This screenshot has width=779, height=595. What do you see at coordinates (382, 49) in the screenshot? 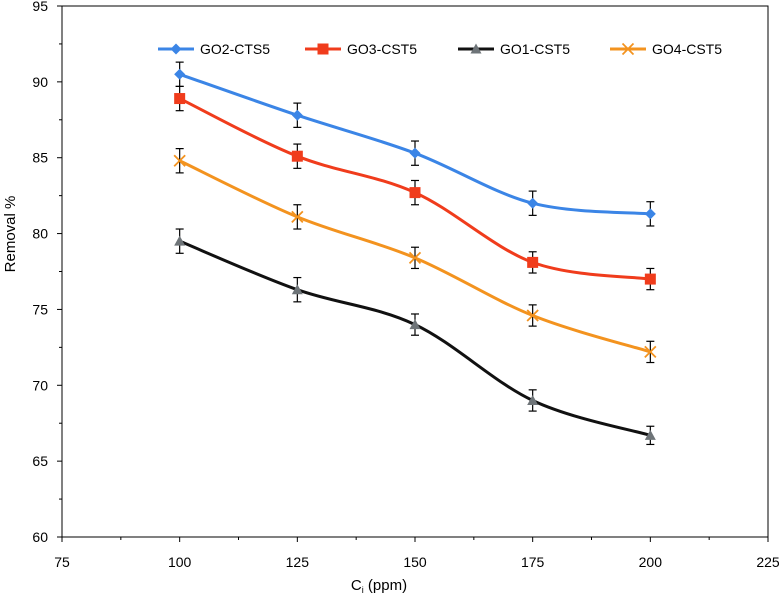
I see `legend-label: GO3-CST5` at bounding box center [382, 49].